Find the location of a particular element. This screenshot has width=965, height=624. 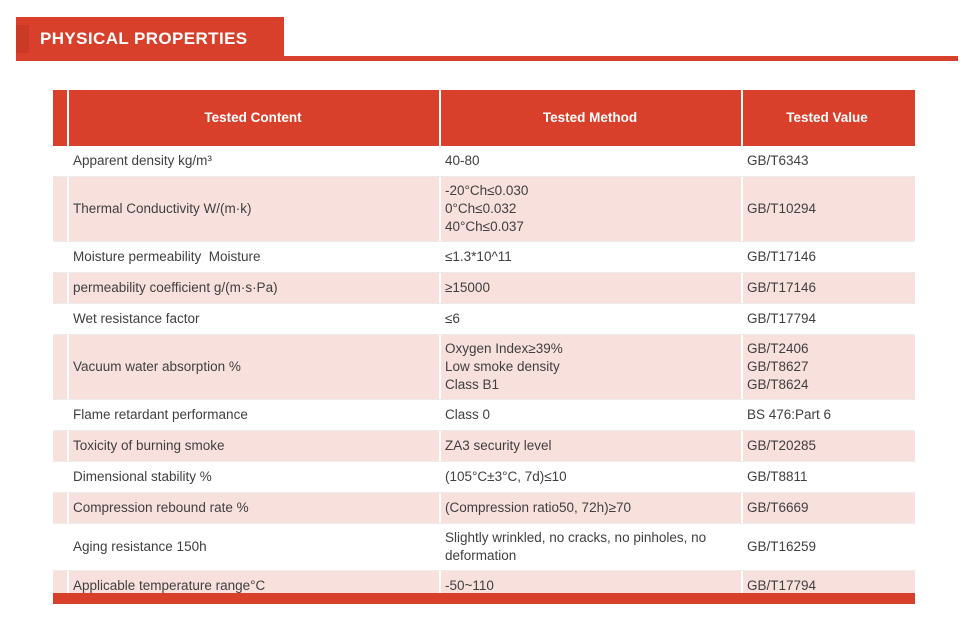

banner-accent-square is located at coordinates (22, 39).